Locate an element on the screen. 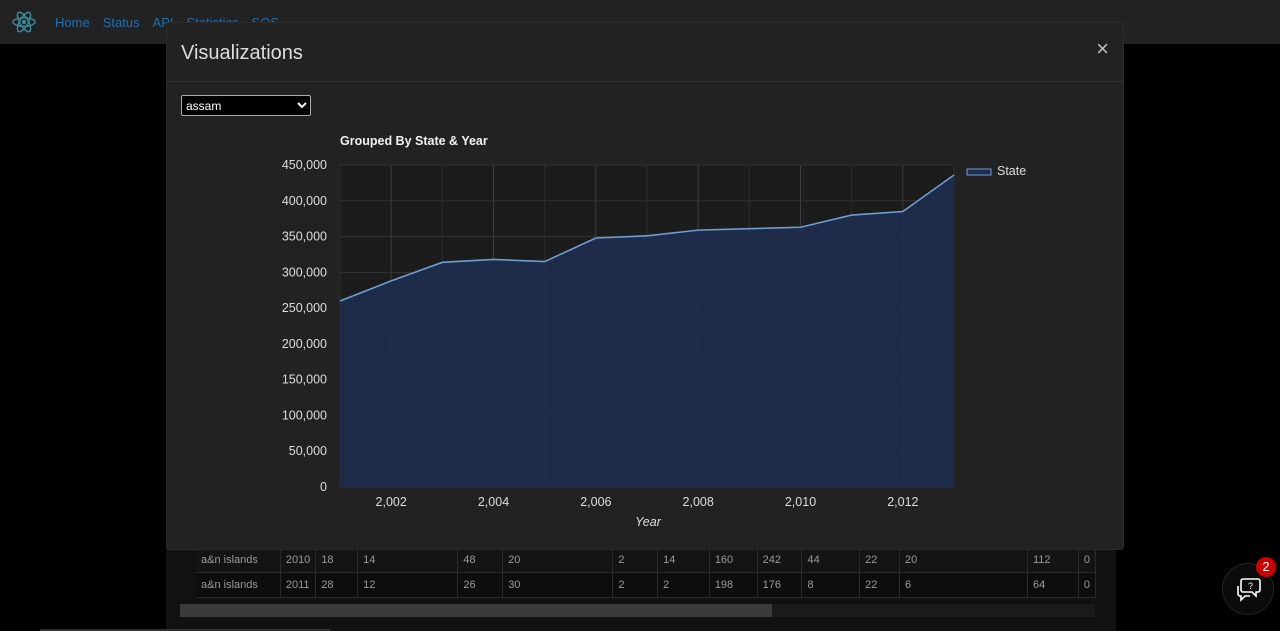 The image size is (1280, 631). y-tick-label: 250,000 is located at coordinates (304, 308).